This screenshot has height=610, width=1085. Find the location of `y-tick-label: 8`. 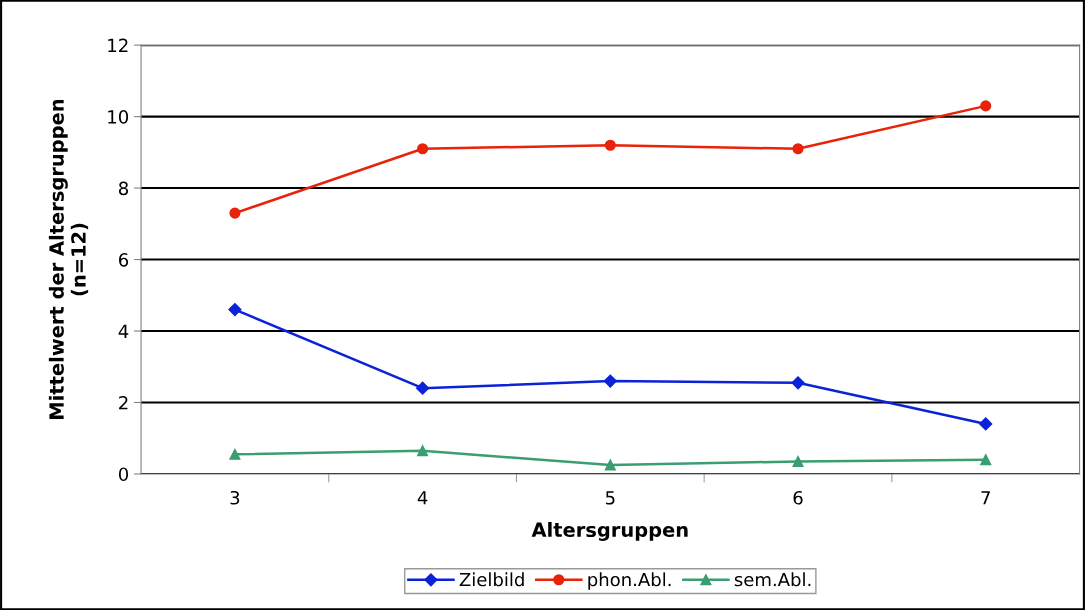

y-tick-label: 8 is located at coordinates (123, 188).